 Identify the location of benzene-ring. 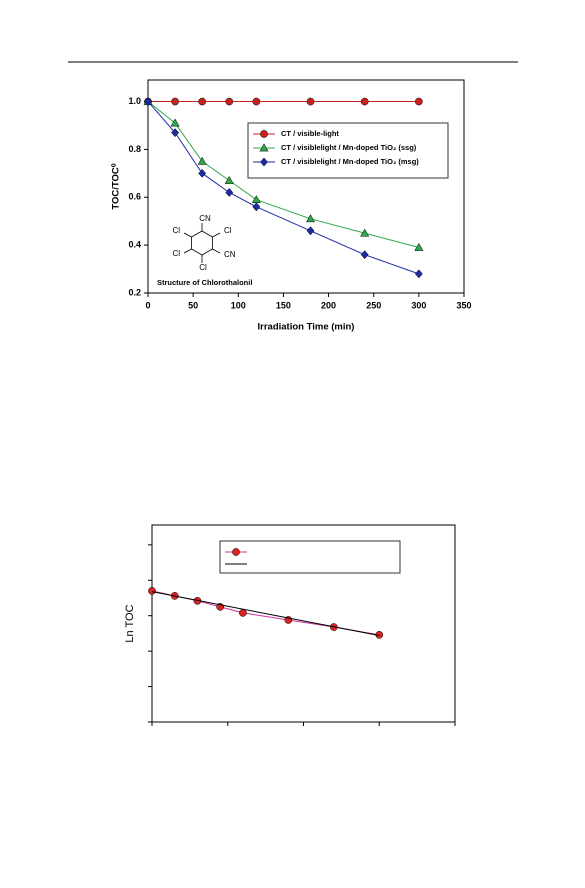
(202, 243).